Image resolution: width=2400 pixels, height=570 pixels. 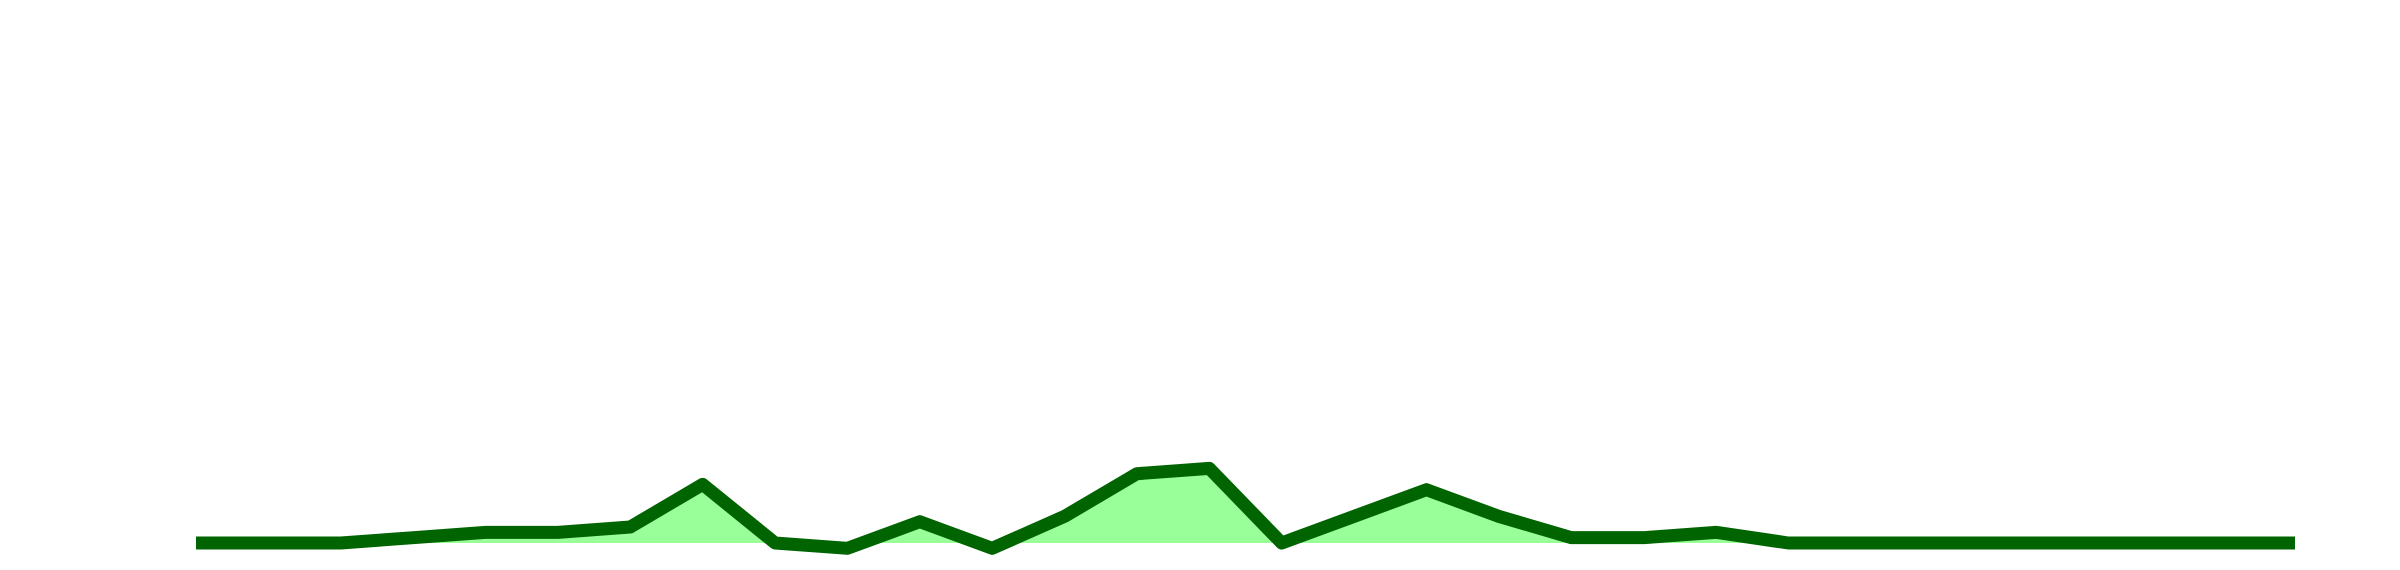 I want to click on series-line, so click(x=1245, y=508).